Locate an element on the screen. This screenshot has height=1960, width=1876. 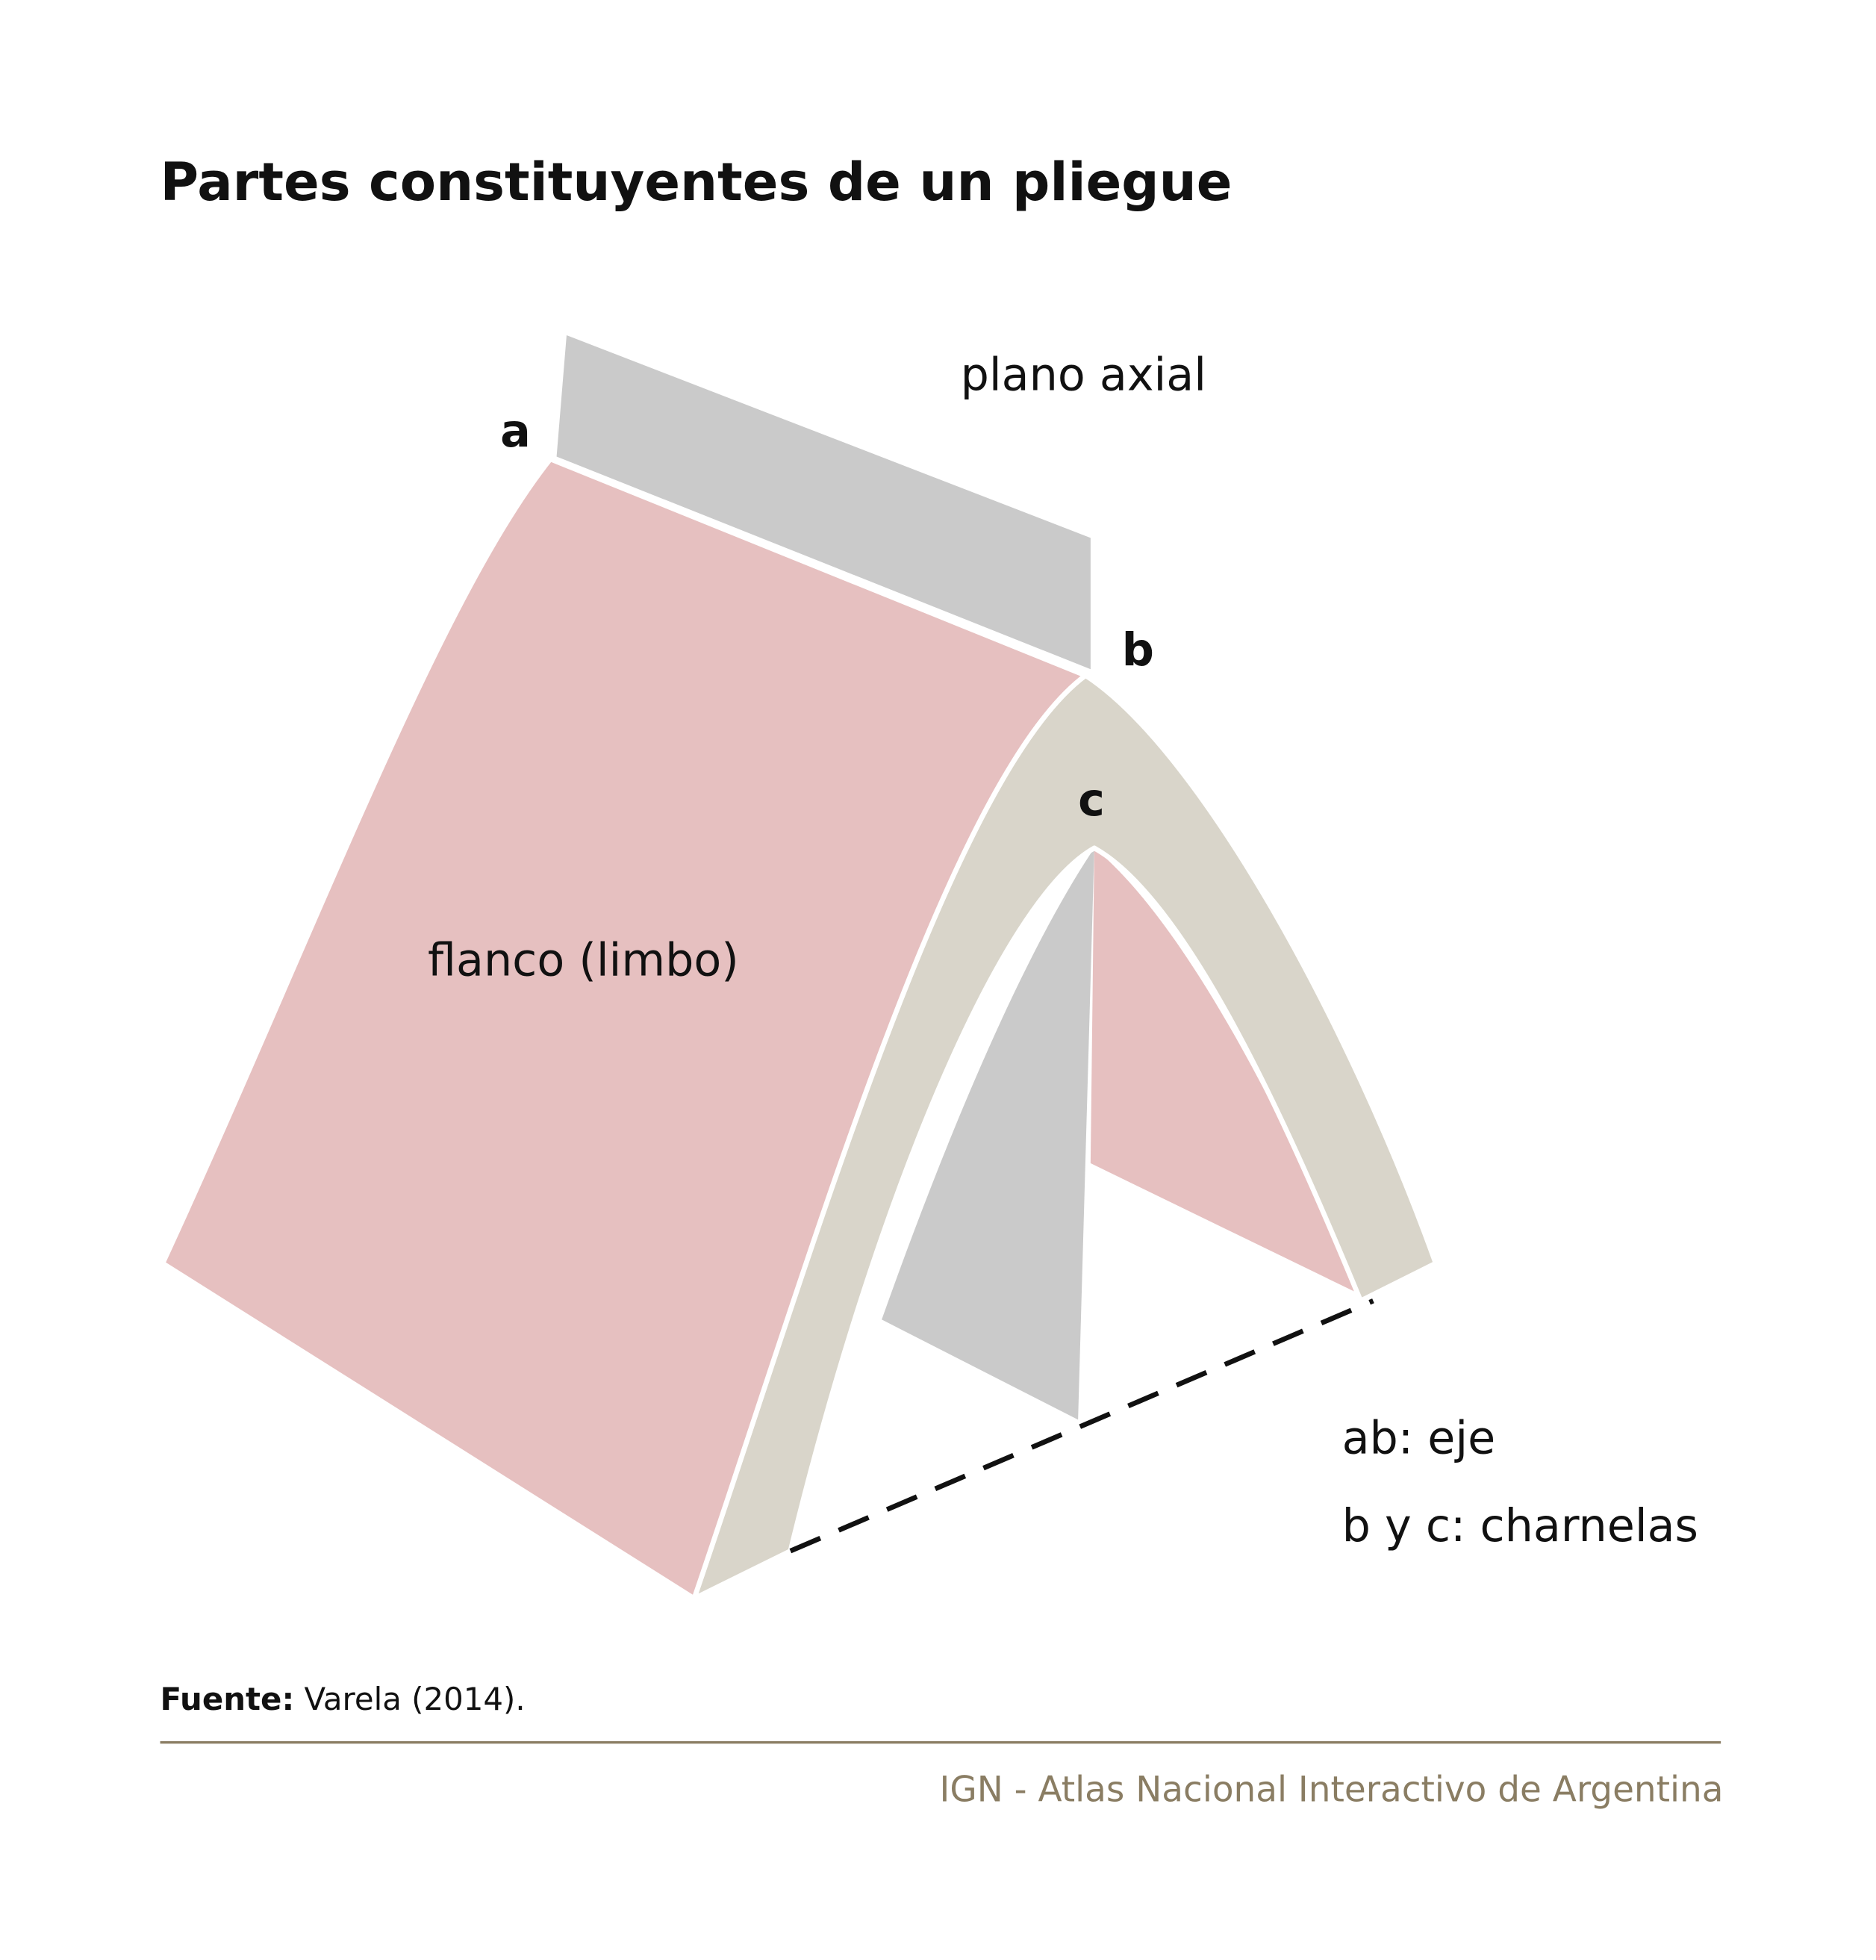
label-axial-plane: plano axial is located at coordinates (1084, 375).